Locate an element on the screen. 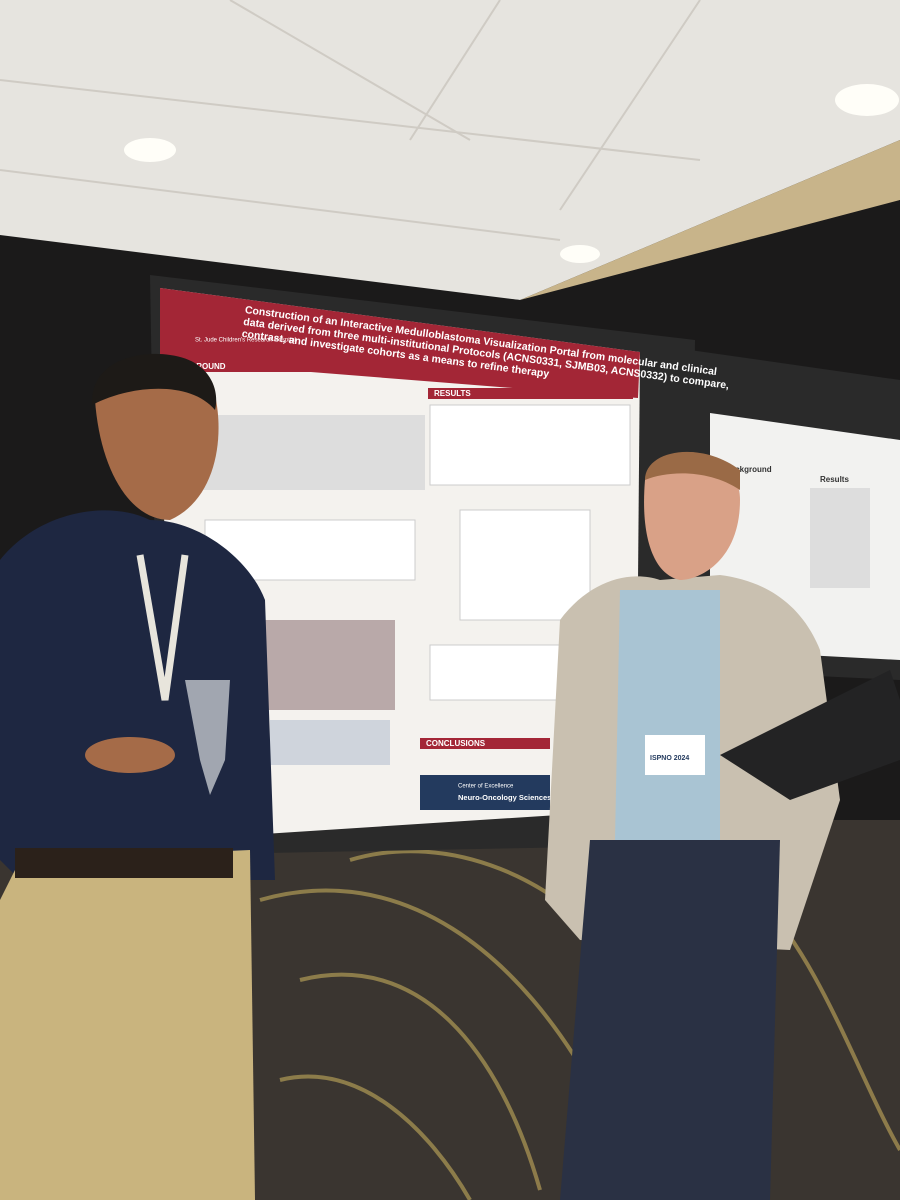 This screenshot has height=1200, width=900. section-heading: GROUND is located at coordinates (208, 366).